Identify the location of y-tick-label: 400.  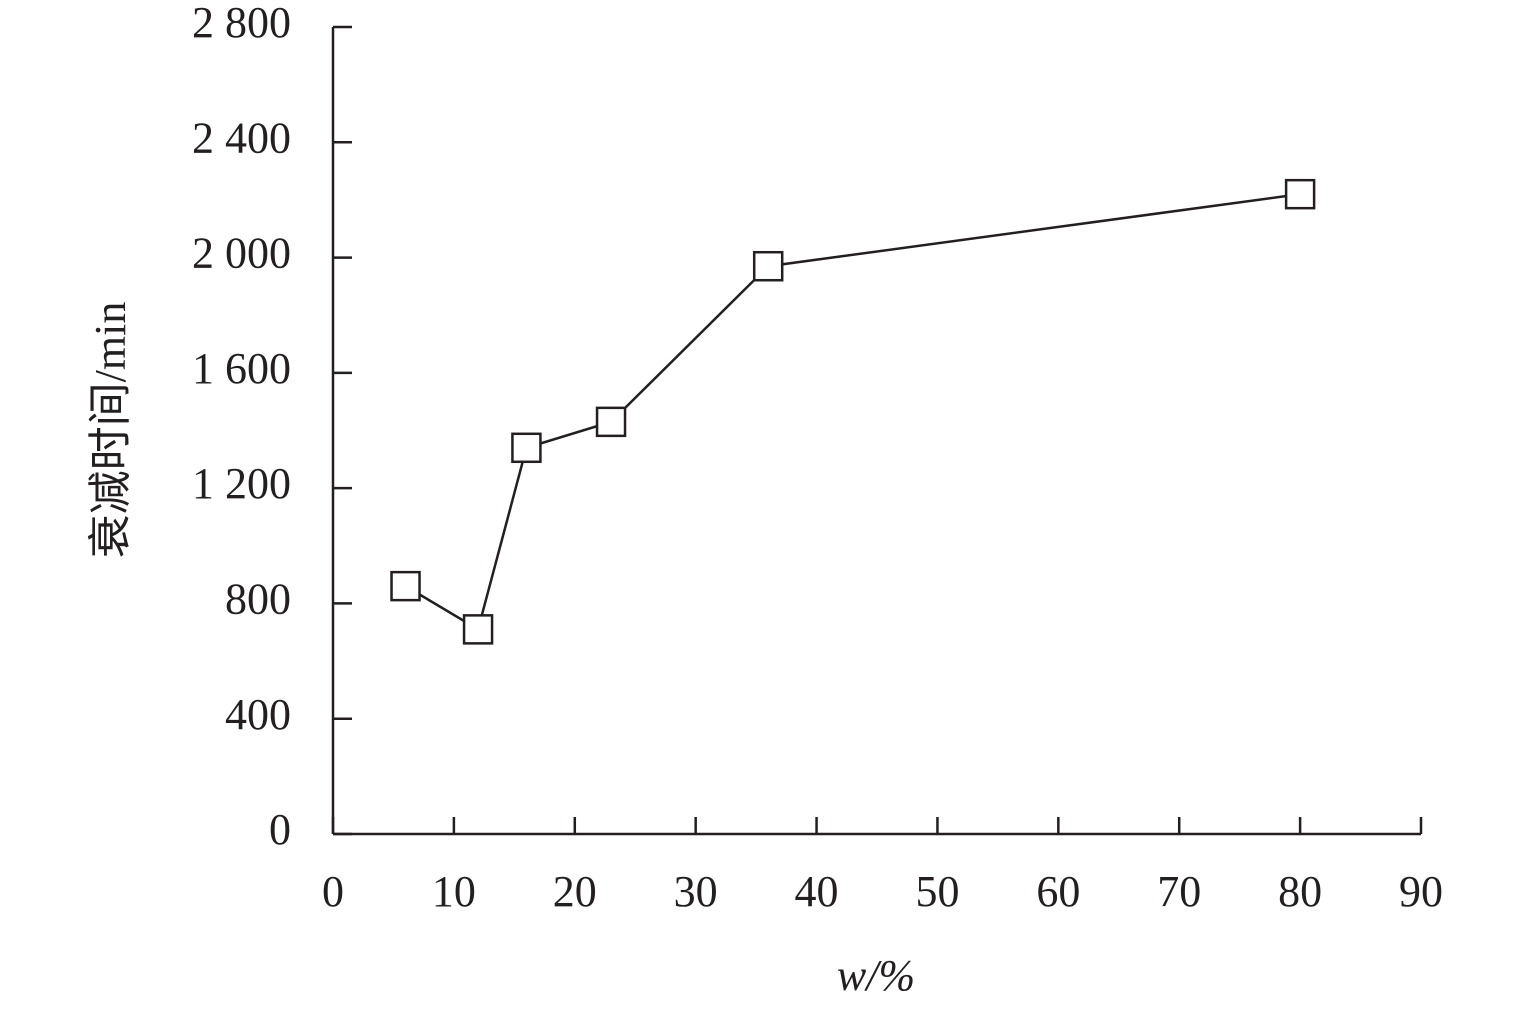
(258, 714).